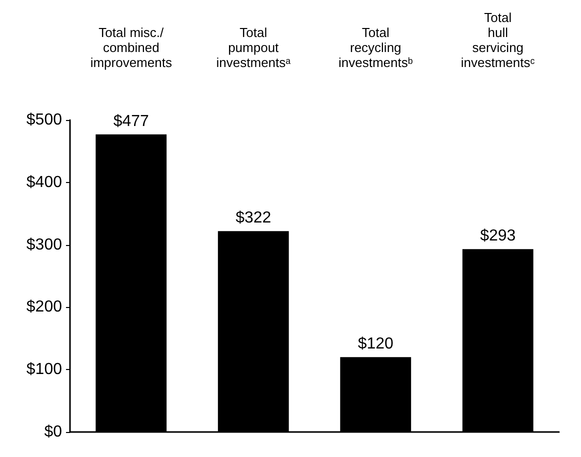 The height and width of the screenshot is (457, 581). Describe the element at coordinates (44, 307) in the screenshot. I see `y-tick-label: $200` at that location.